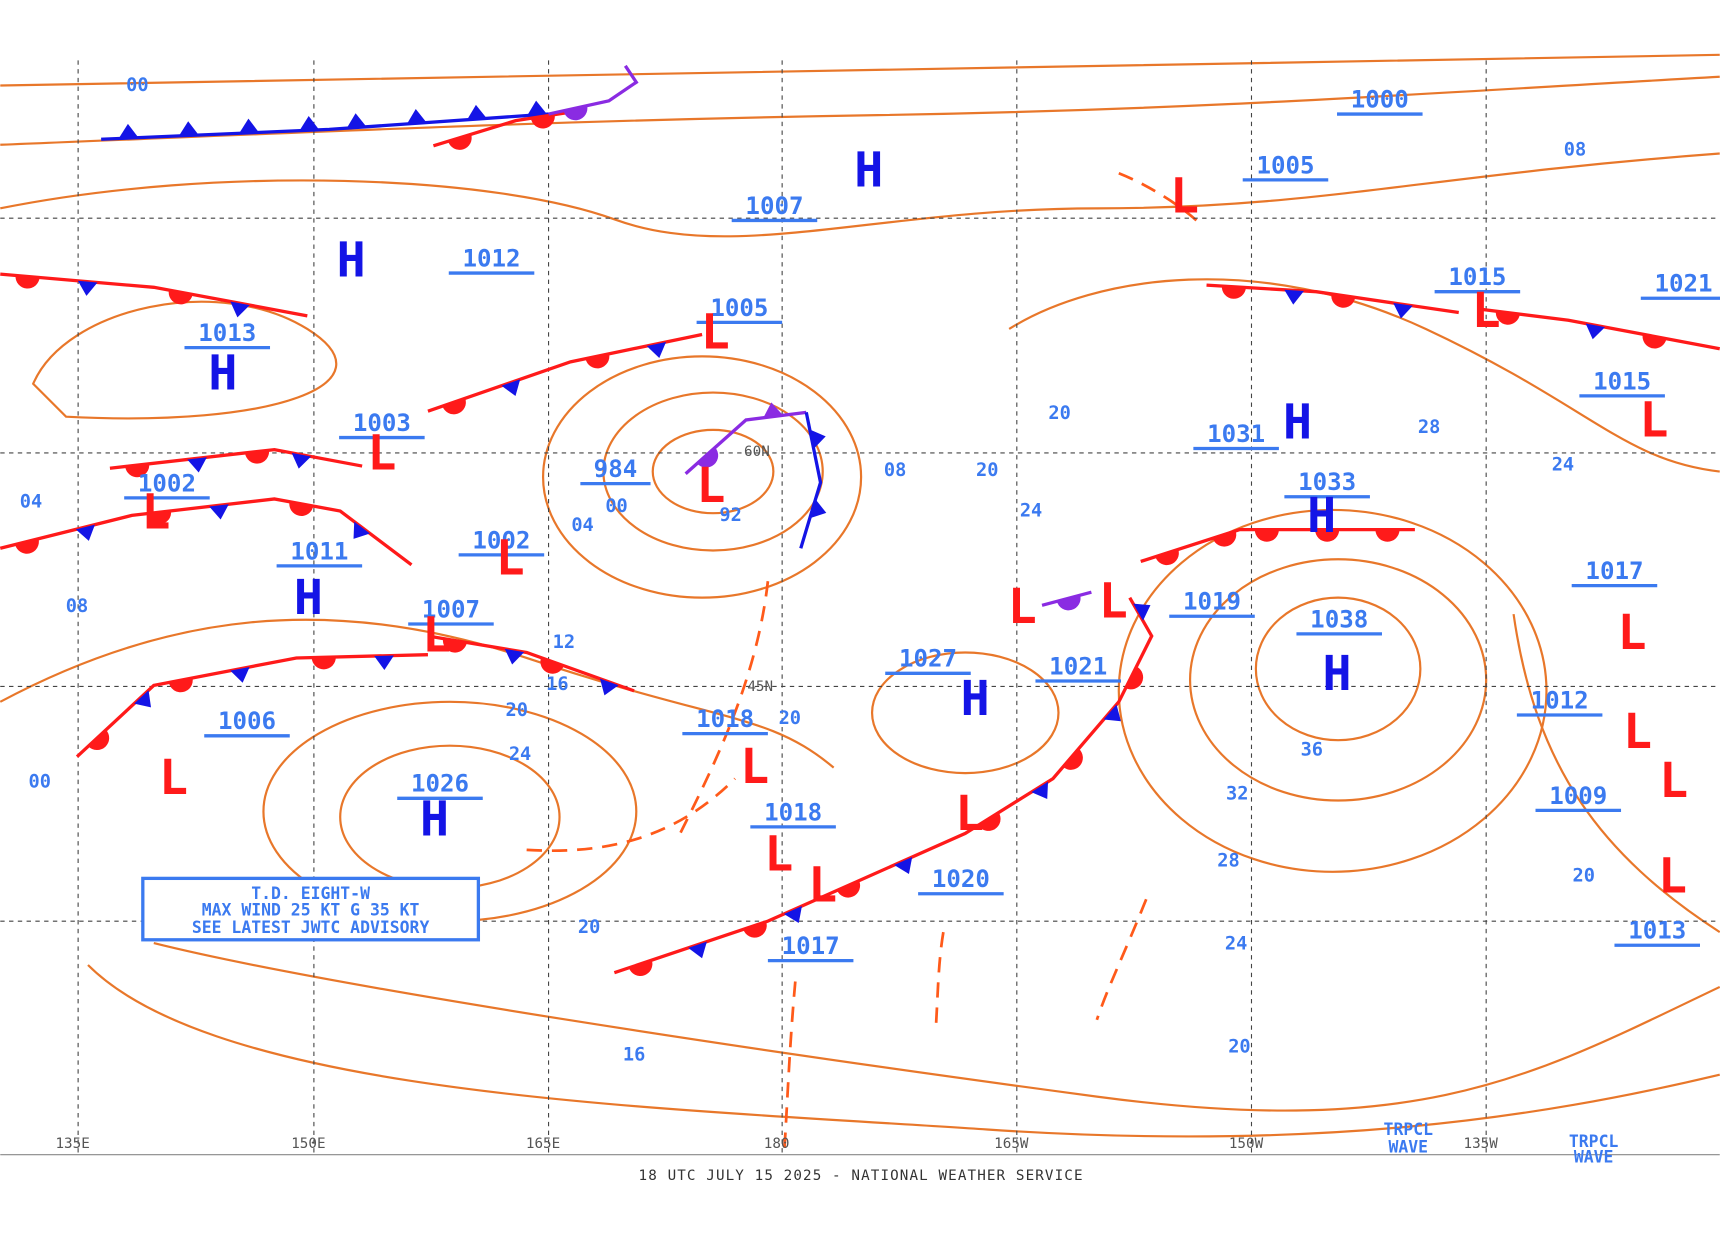  I want to click on pressure-label: 1002, so click(167, 483).